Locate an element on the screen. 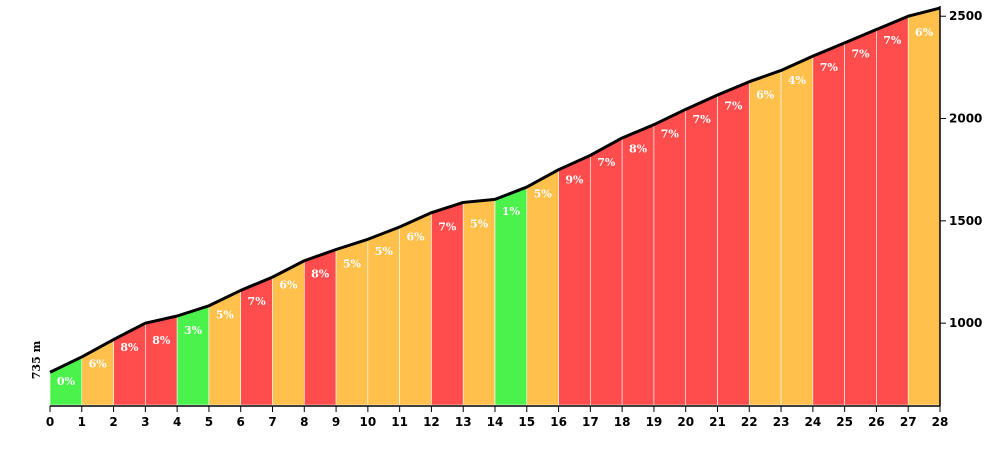 The width and height of the screenshot is (1000, 450). x-tick-label-26: 26 is located at coordinates (876, 422).